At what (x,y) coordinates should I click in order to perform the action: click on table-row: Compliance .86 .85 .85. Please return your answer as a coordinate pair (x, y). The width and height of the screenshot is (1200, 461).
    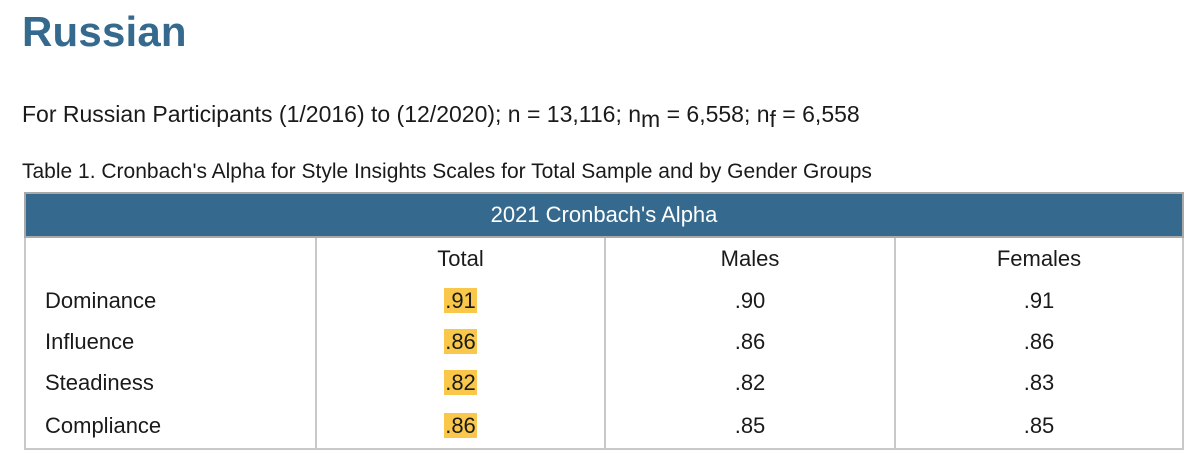
    Looking at the image, I should click on (604, 426).